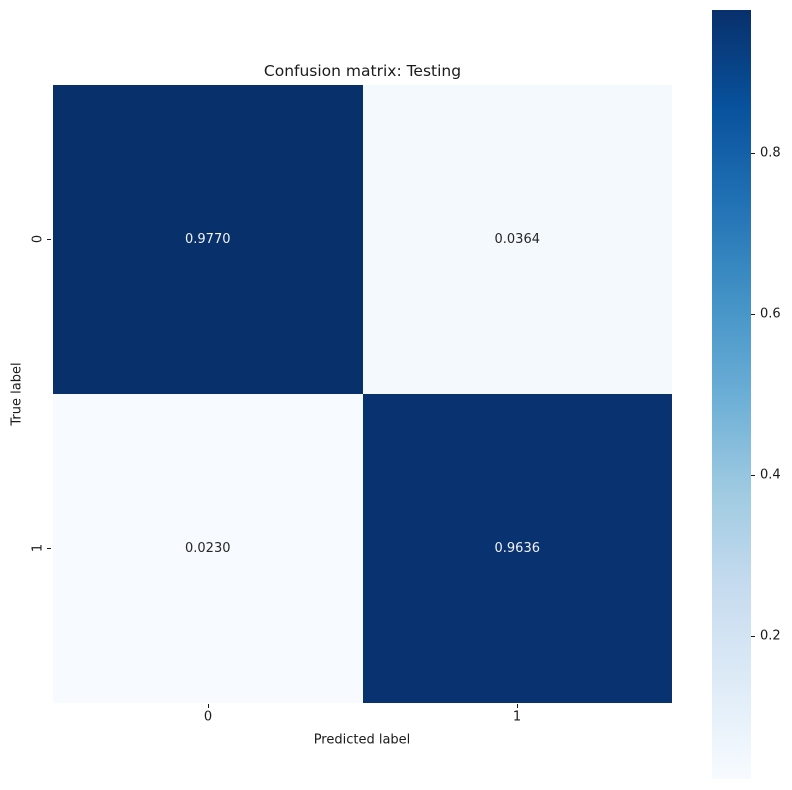 This screenshot has height=790, width=792. Describe the element at coordinates (753, 153) in the screenshot. I see `colorbar-tick-mark-0.8` at that location.